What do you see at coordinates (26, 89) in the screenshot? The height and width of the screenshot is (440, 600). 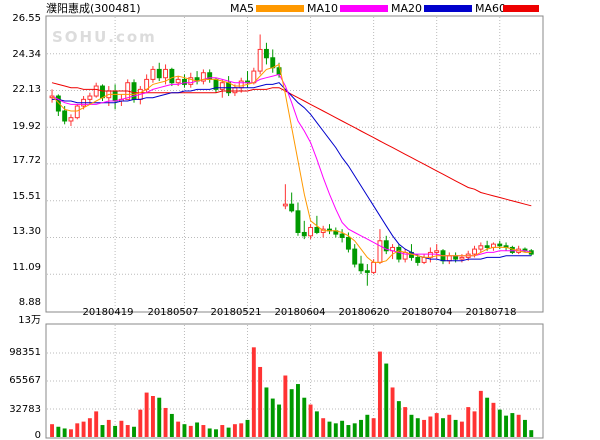 I see `price-tick: 22.13` at bounding box center [26, 89].